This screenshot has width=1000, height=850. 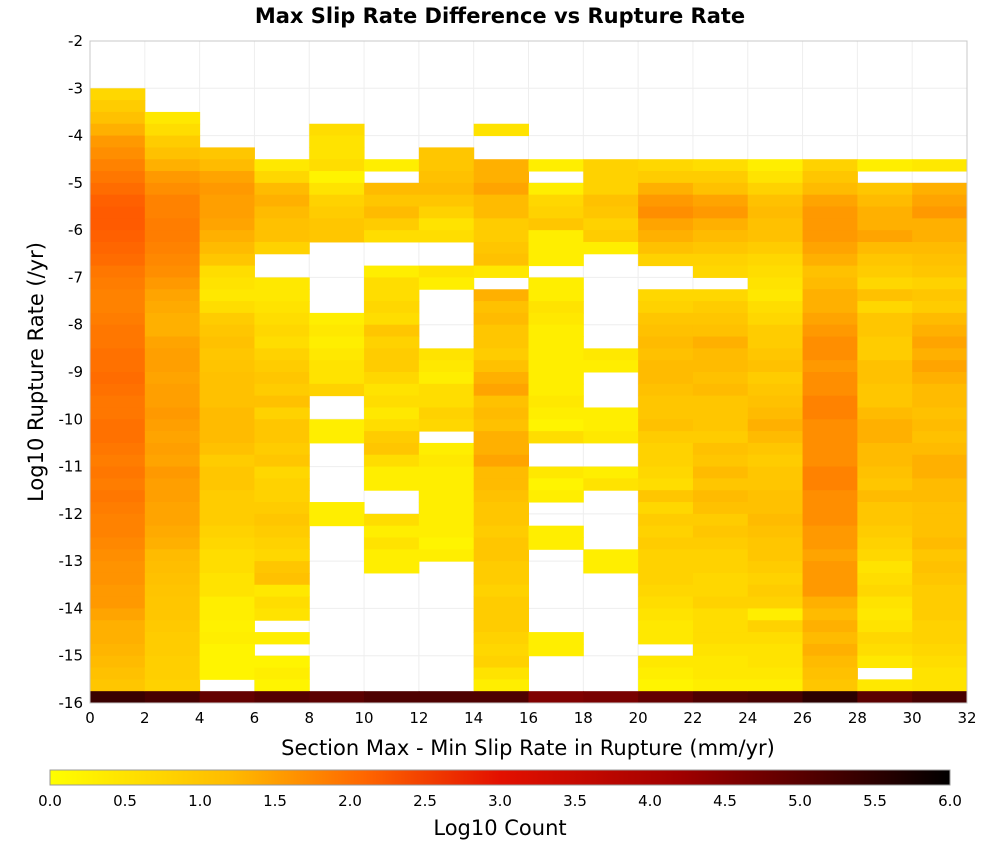 I want to click on x-tick-label: 18, so click(x=583, y=718).